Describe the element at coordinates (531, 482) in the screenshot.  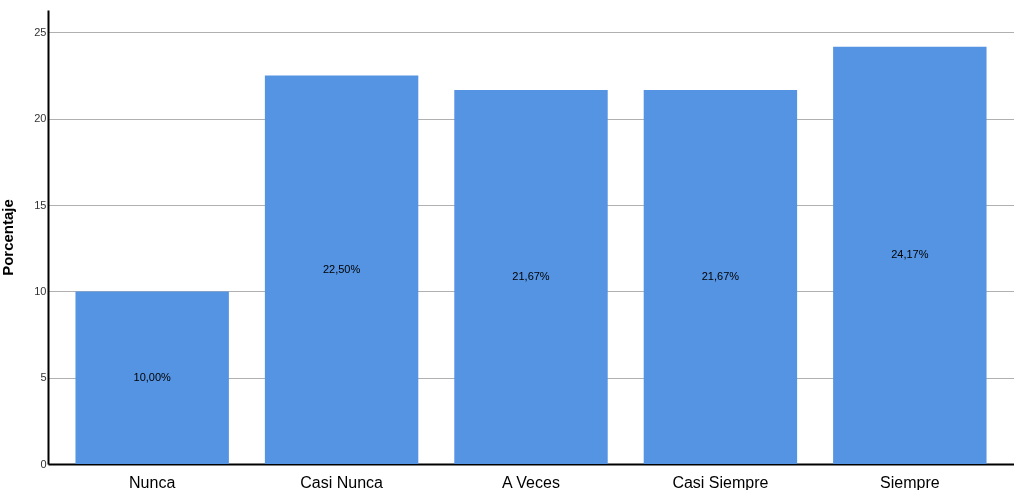
I see `x-tick-label: A Veces` at that location.